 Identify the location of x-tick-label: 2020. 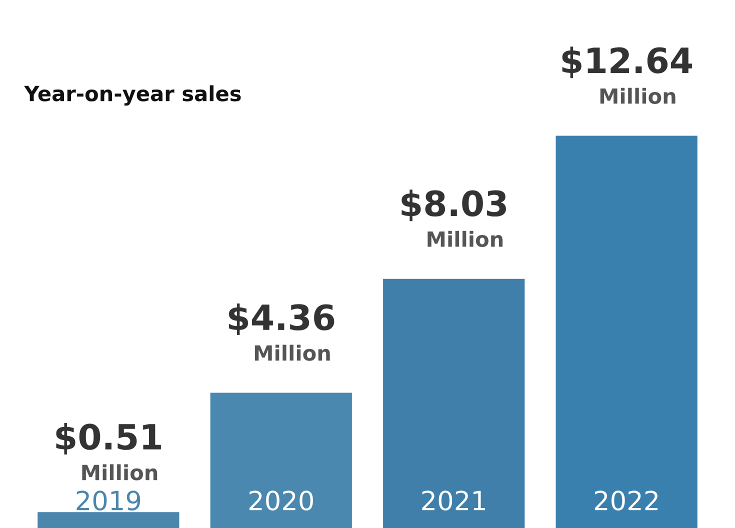
(281, 500).